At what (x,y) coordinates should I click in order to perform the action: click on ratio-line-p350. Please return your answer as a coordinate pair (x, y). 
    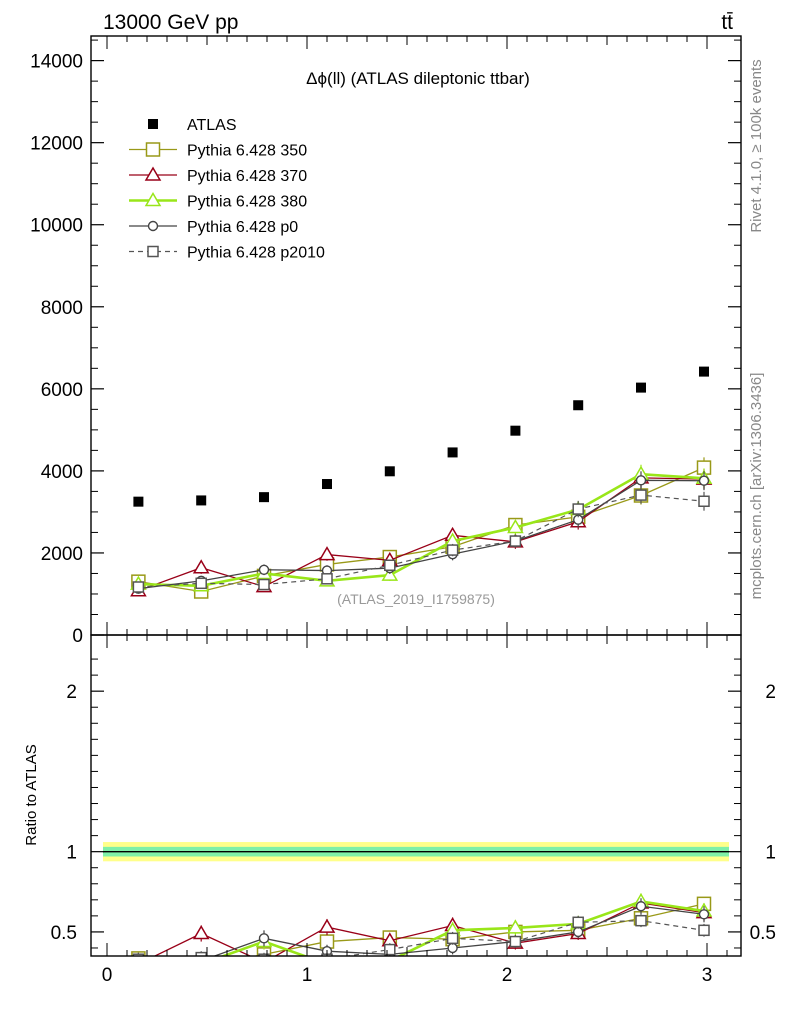
    Looking at the image, I should click on (478, 929).